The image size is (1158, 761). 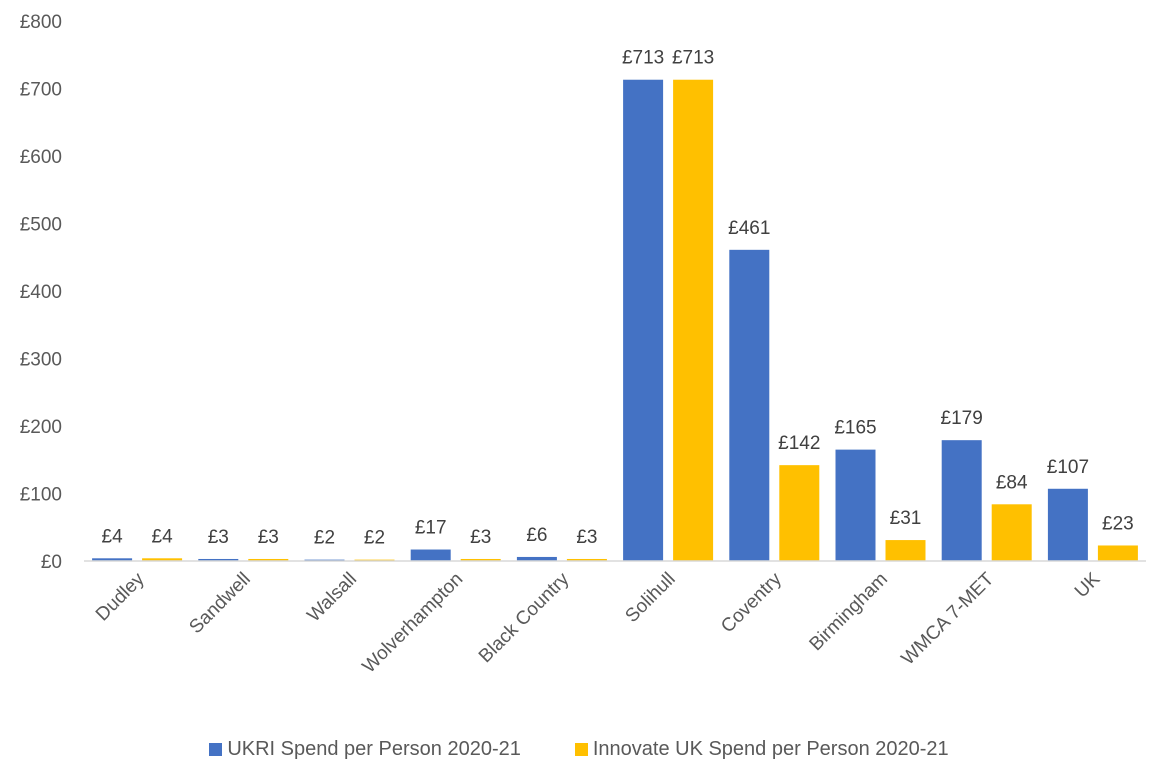 I want to click on x-tick-label: Coventry, so click(x=751, y=602).